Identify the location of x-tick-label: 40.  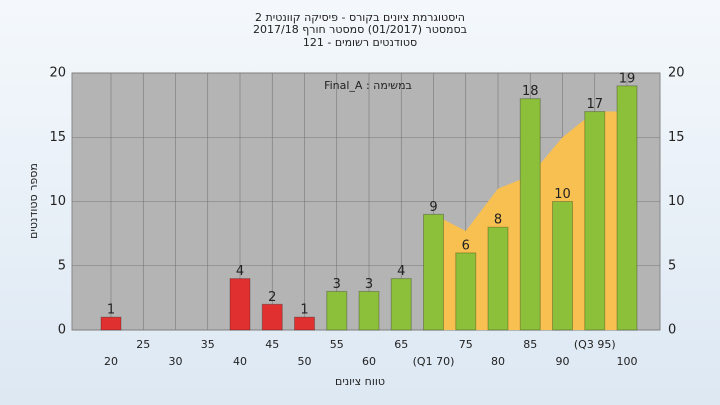
(240, 361).